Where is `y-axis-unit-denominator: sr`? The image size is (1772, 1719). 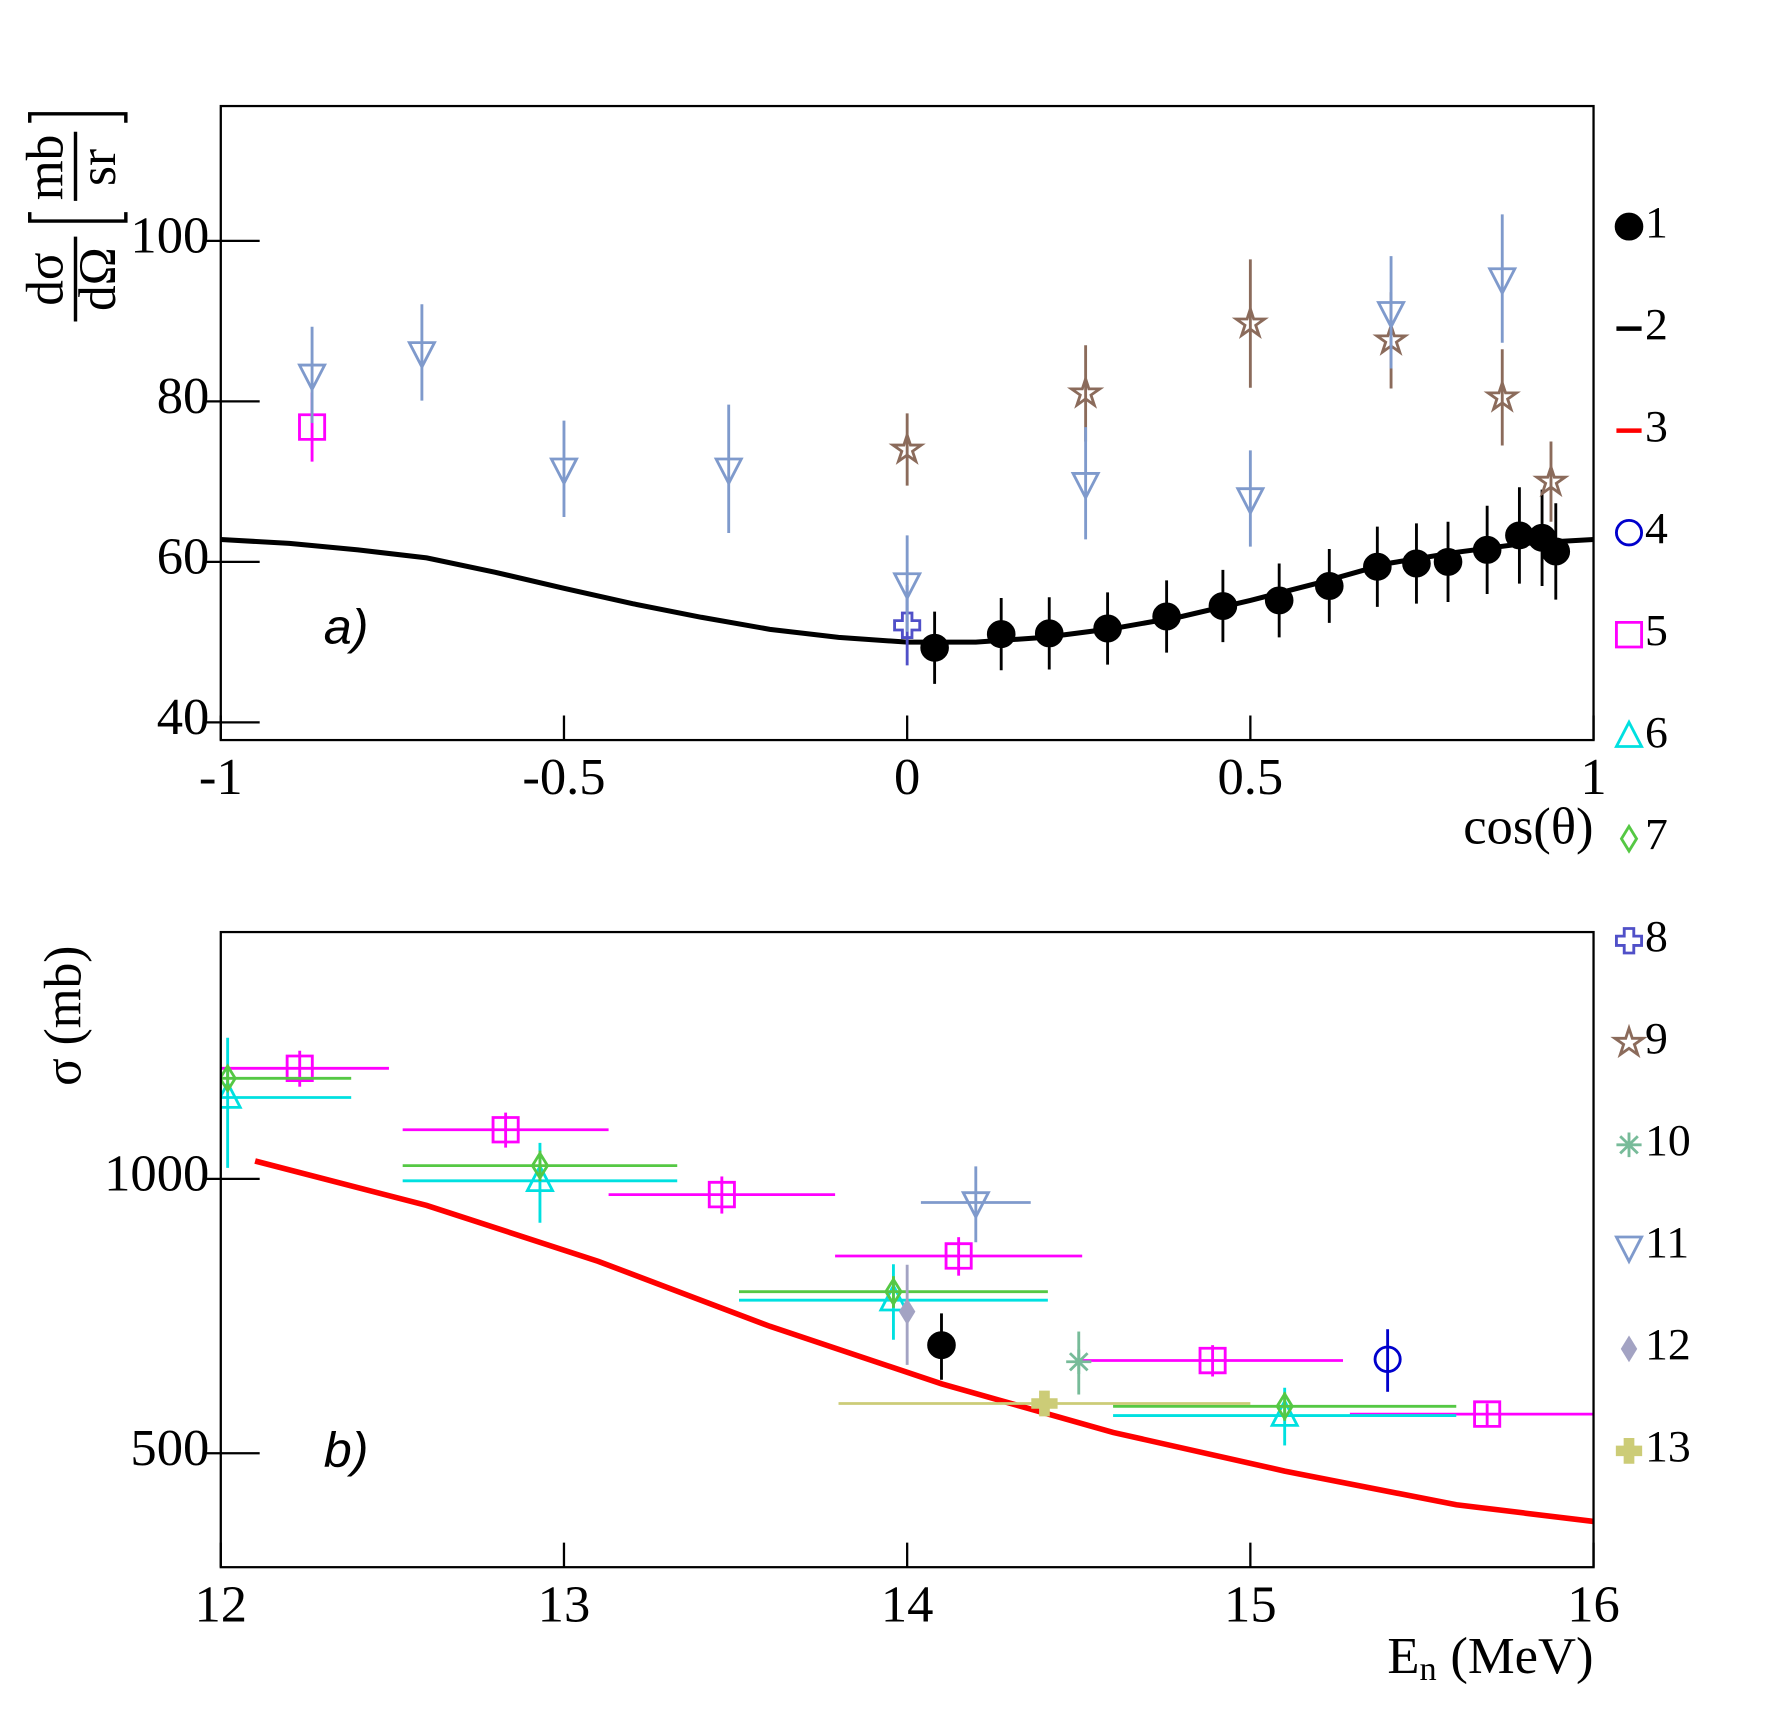 y-axis-unit-denominator: sr is located at coordinates (98, 167).